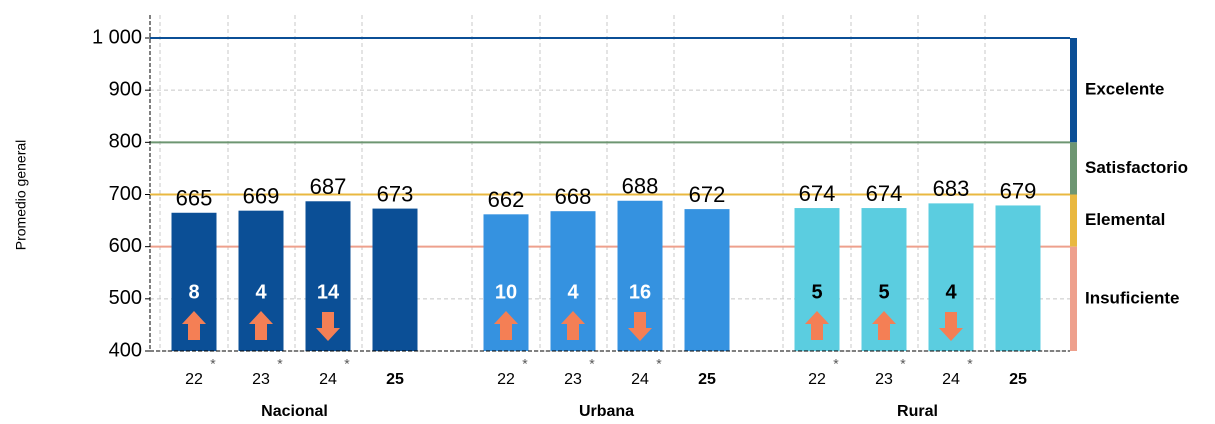 This screenshot has width=1215, height=424. I want to click on value-label: 683, so click(951, 188).